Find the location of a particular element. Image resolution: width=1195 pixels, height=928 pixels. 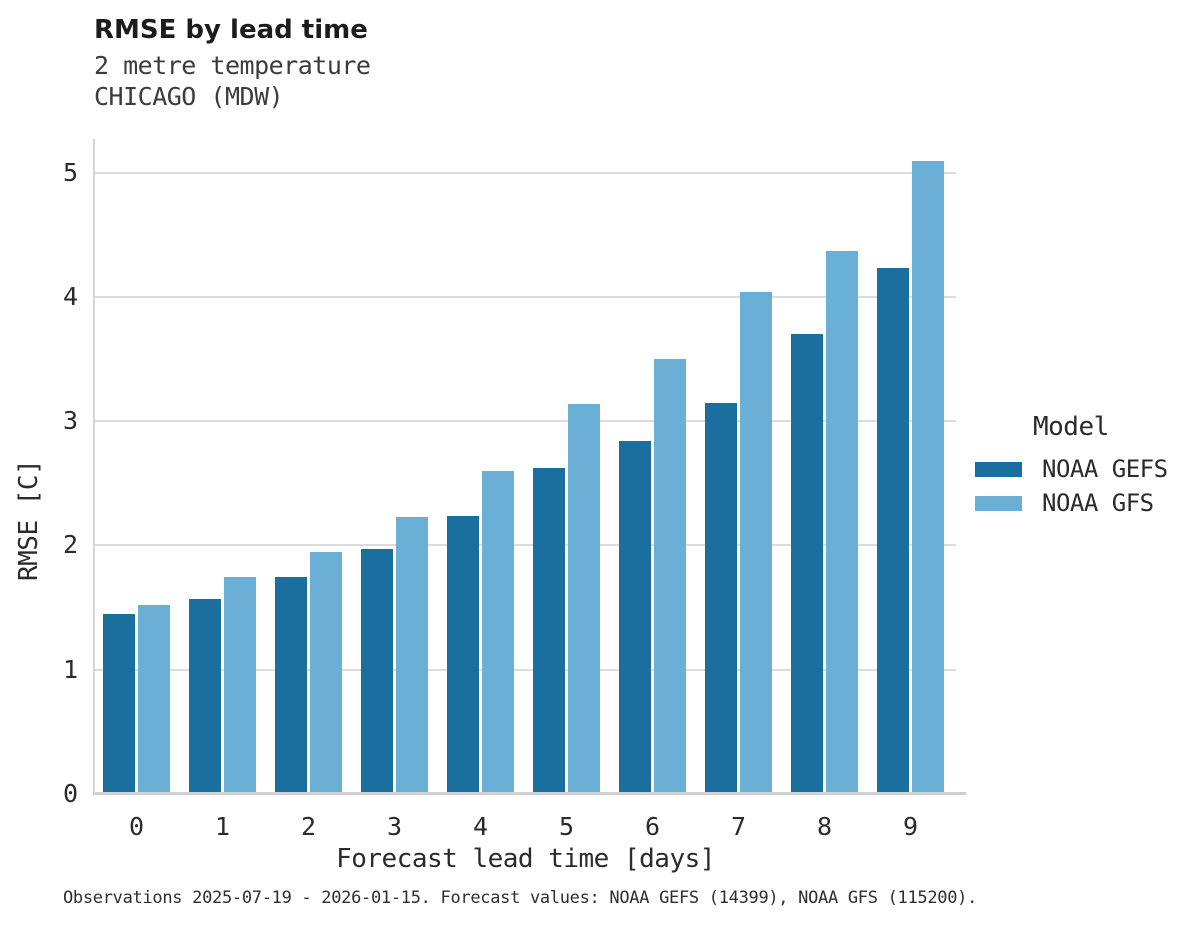

legend-entry-noaa-gefs: NOAA GEFS is located at coordinates (1071, 469).